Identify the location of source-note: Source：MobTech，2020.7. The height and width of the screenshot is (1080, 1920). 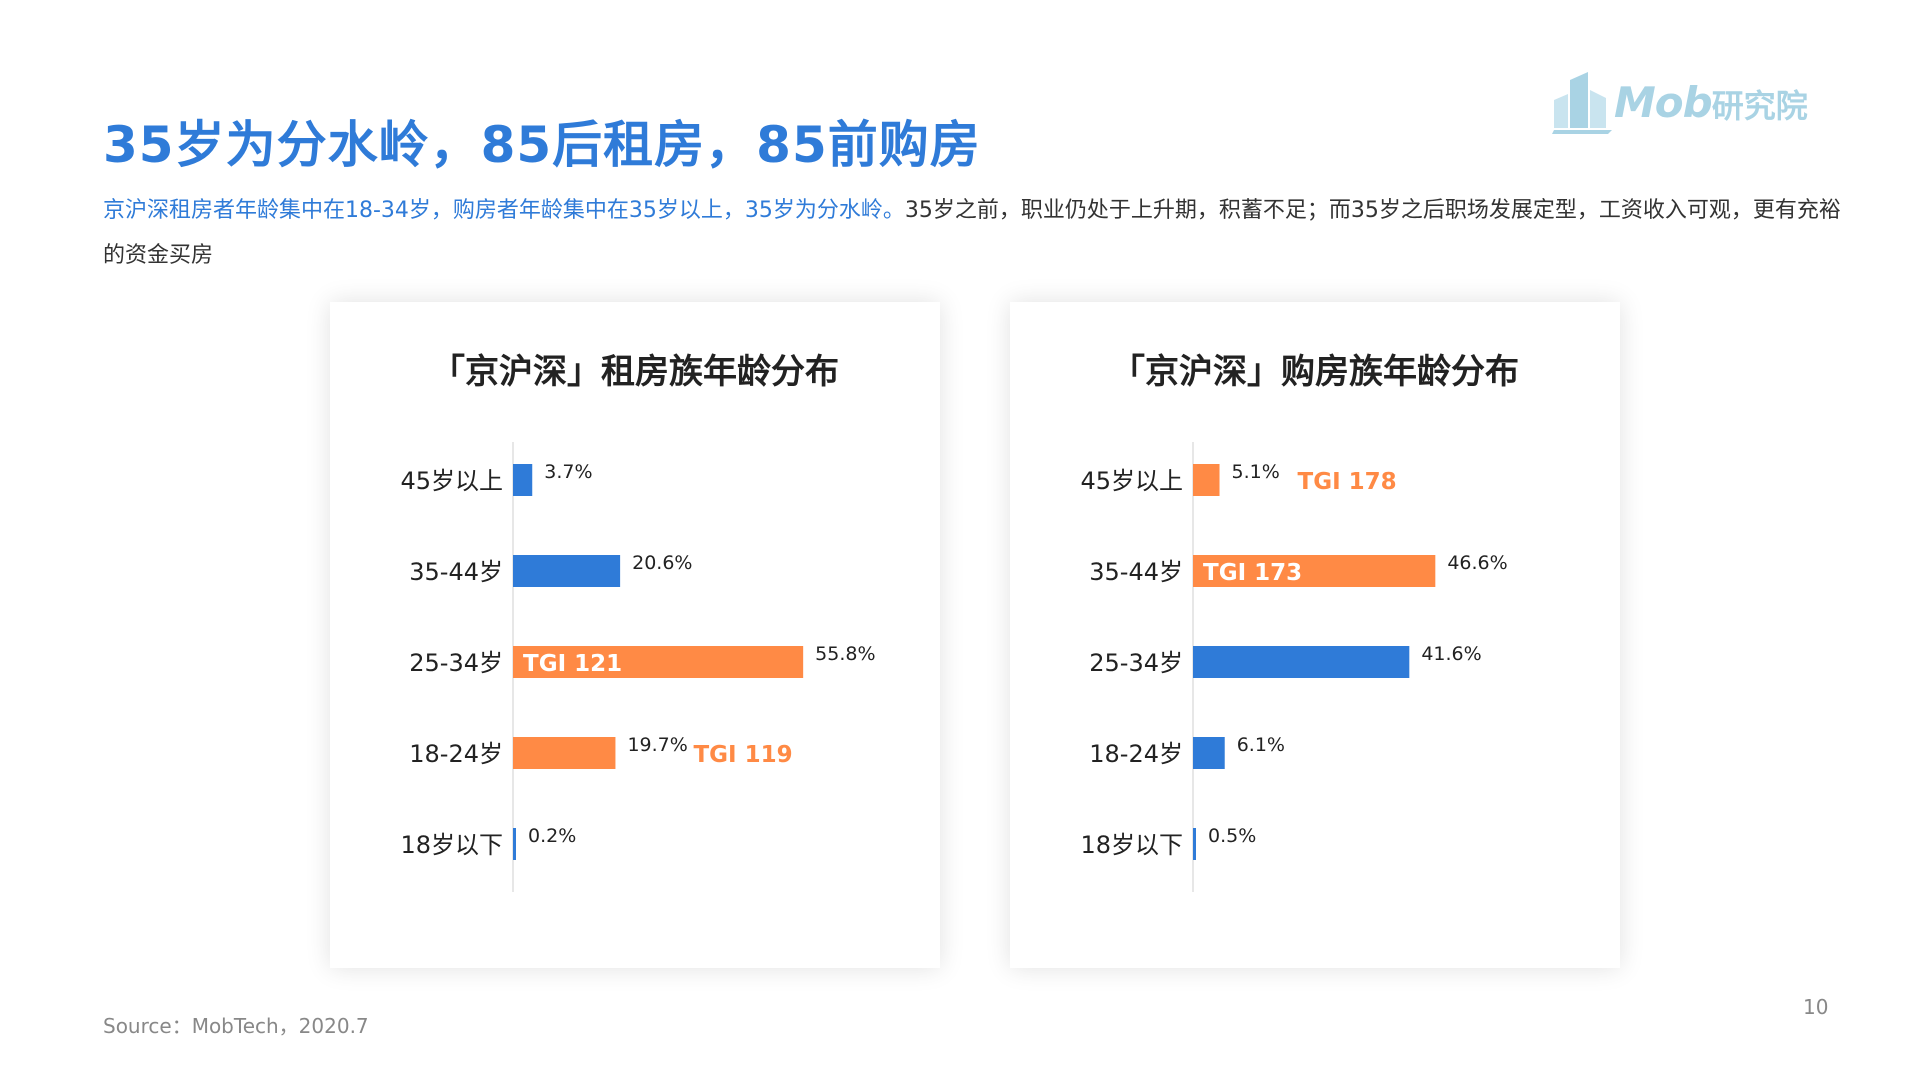
(236, 1026).